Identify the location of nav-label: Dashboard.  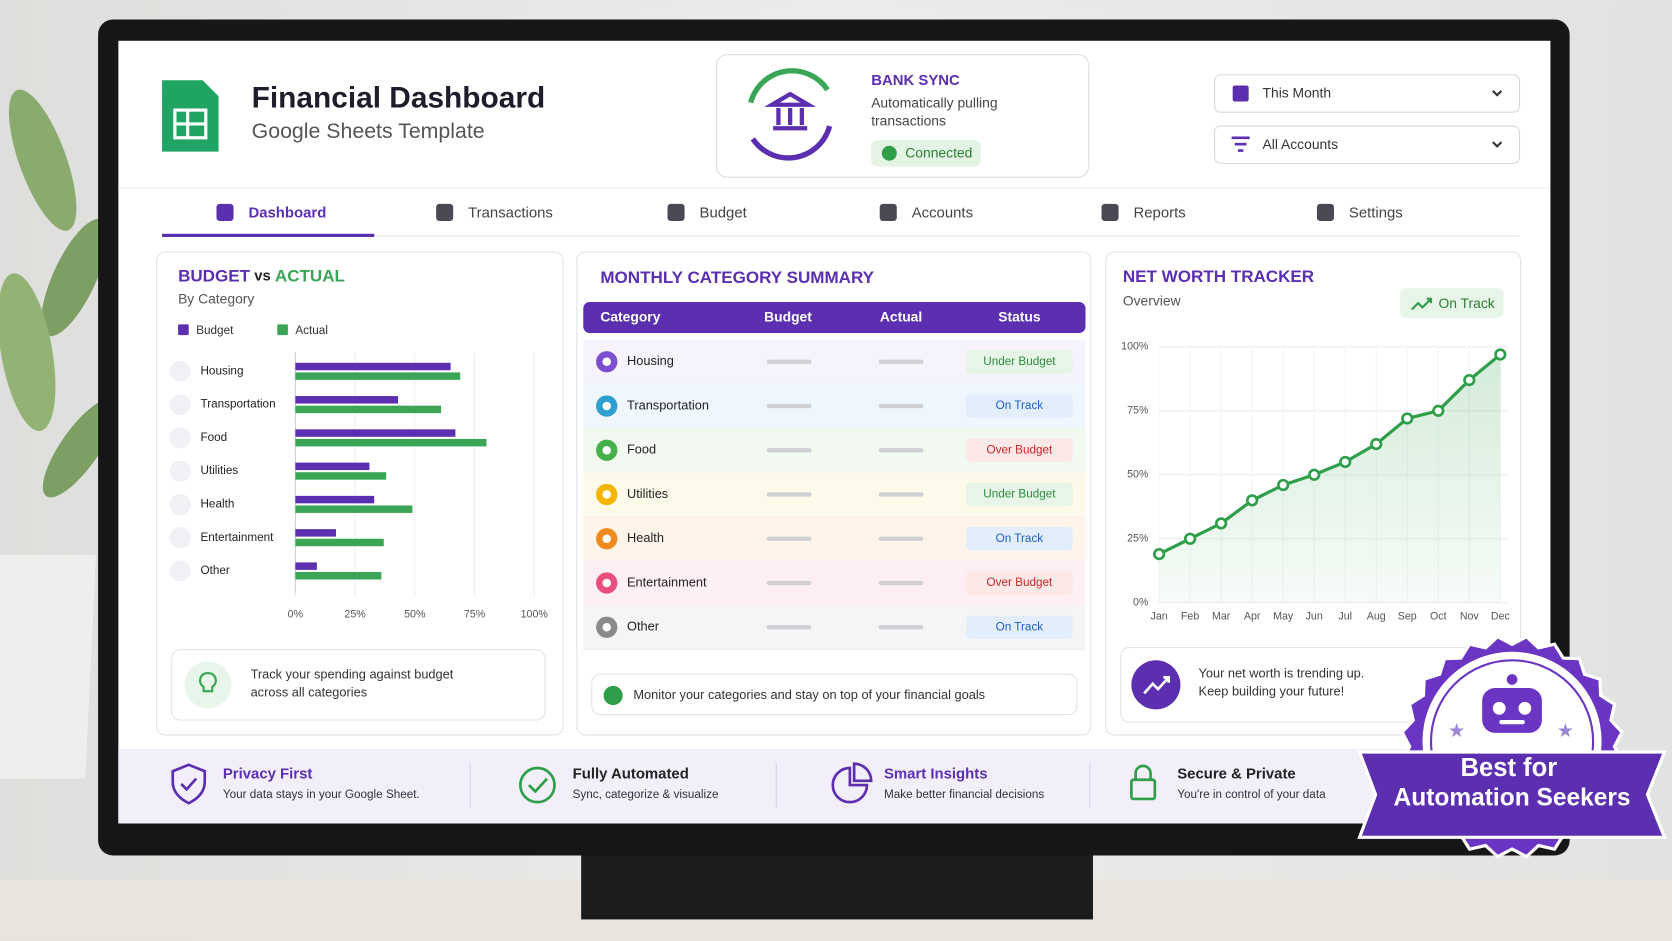
(287, 212).